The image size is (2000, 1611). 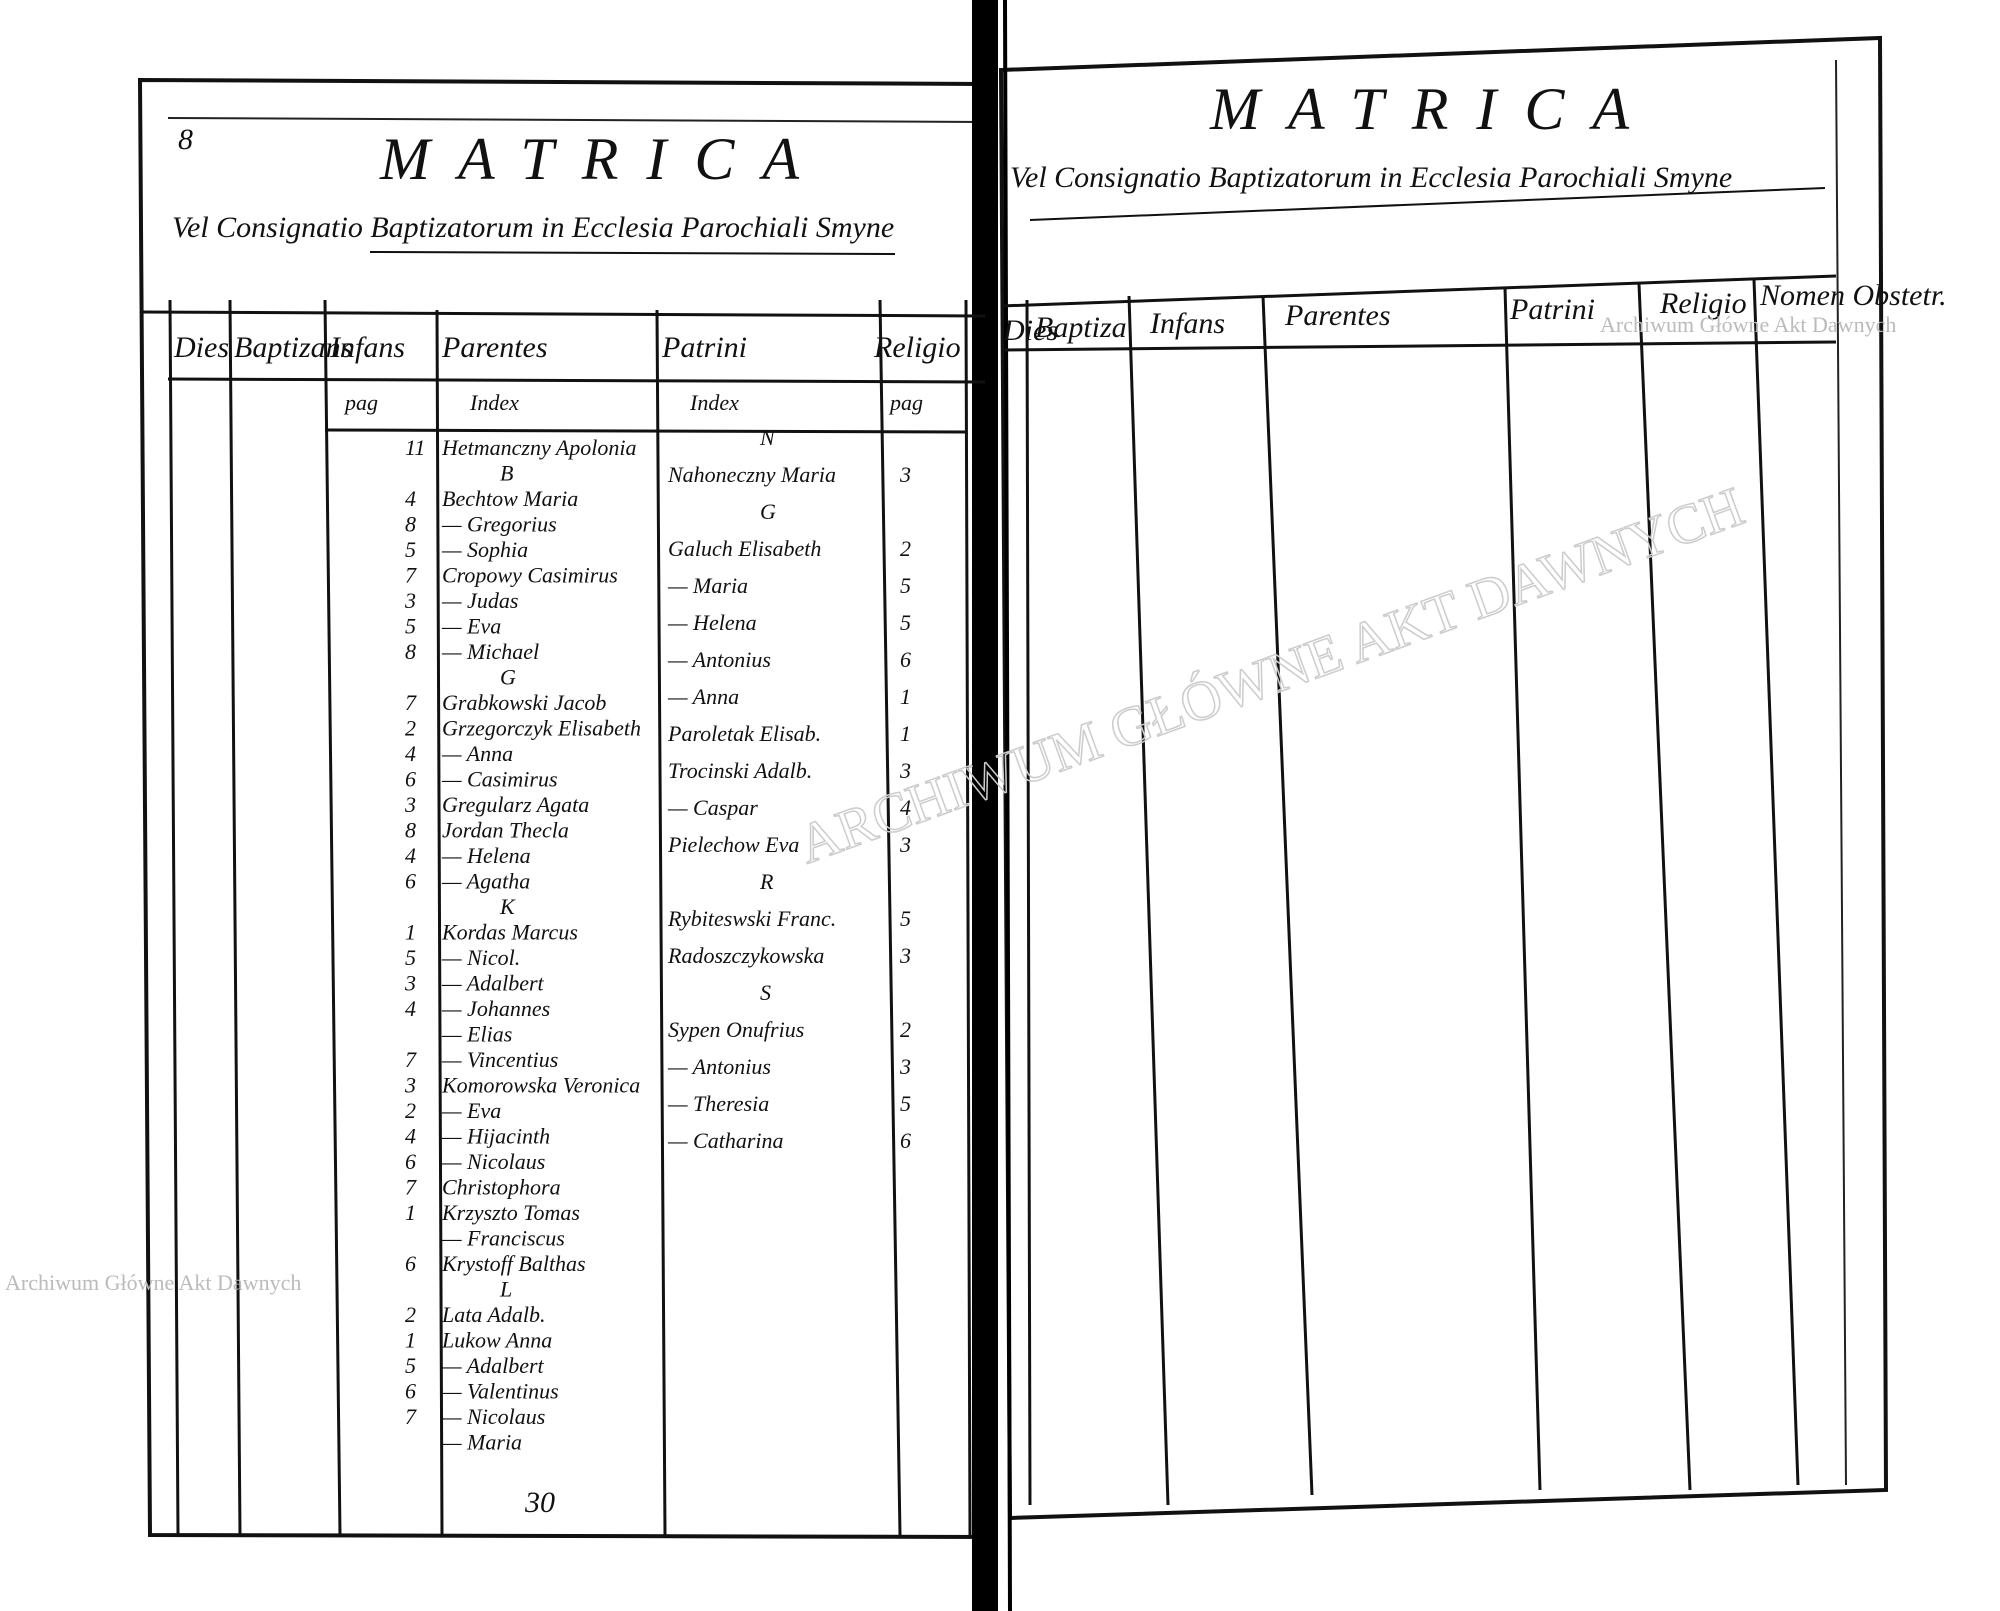 I want to click on entry-name: Trocinski Adalb., so click(x=740, y=770).